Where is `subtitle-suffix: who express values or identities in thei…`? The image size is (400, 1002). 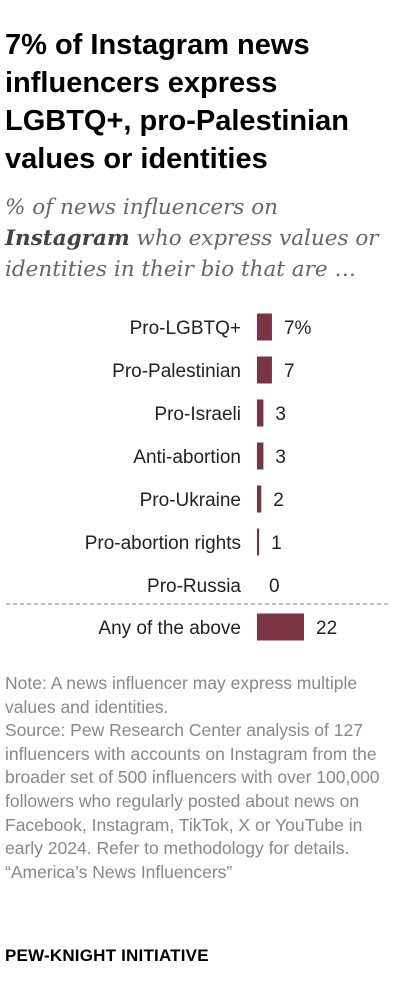 subtitle-suffix: who express values or identities in thei… is located at coordinates (192, 254).